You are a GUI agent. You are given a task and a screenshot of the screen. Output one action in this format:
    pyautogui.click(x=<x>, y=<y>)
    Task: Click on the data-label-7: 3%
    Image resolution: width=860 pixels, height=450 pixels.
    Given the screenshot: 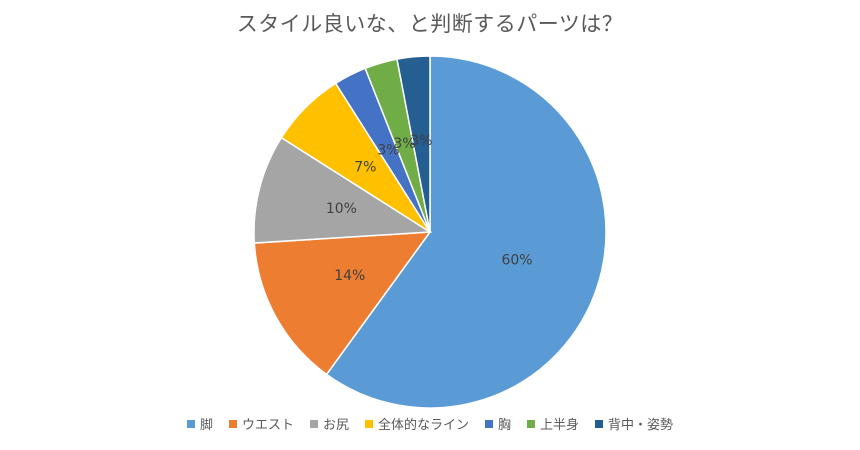 What is the action you would take?
    pyautogui.click(x=421, y=141)
    